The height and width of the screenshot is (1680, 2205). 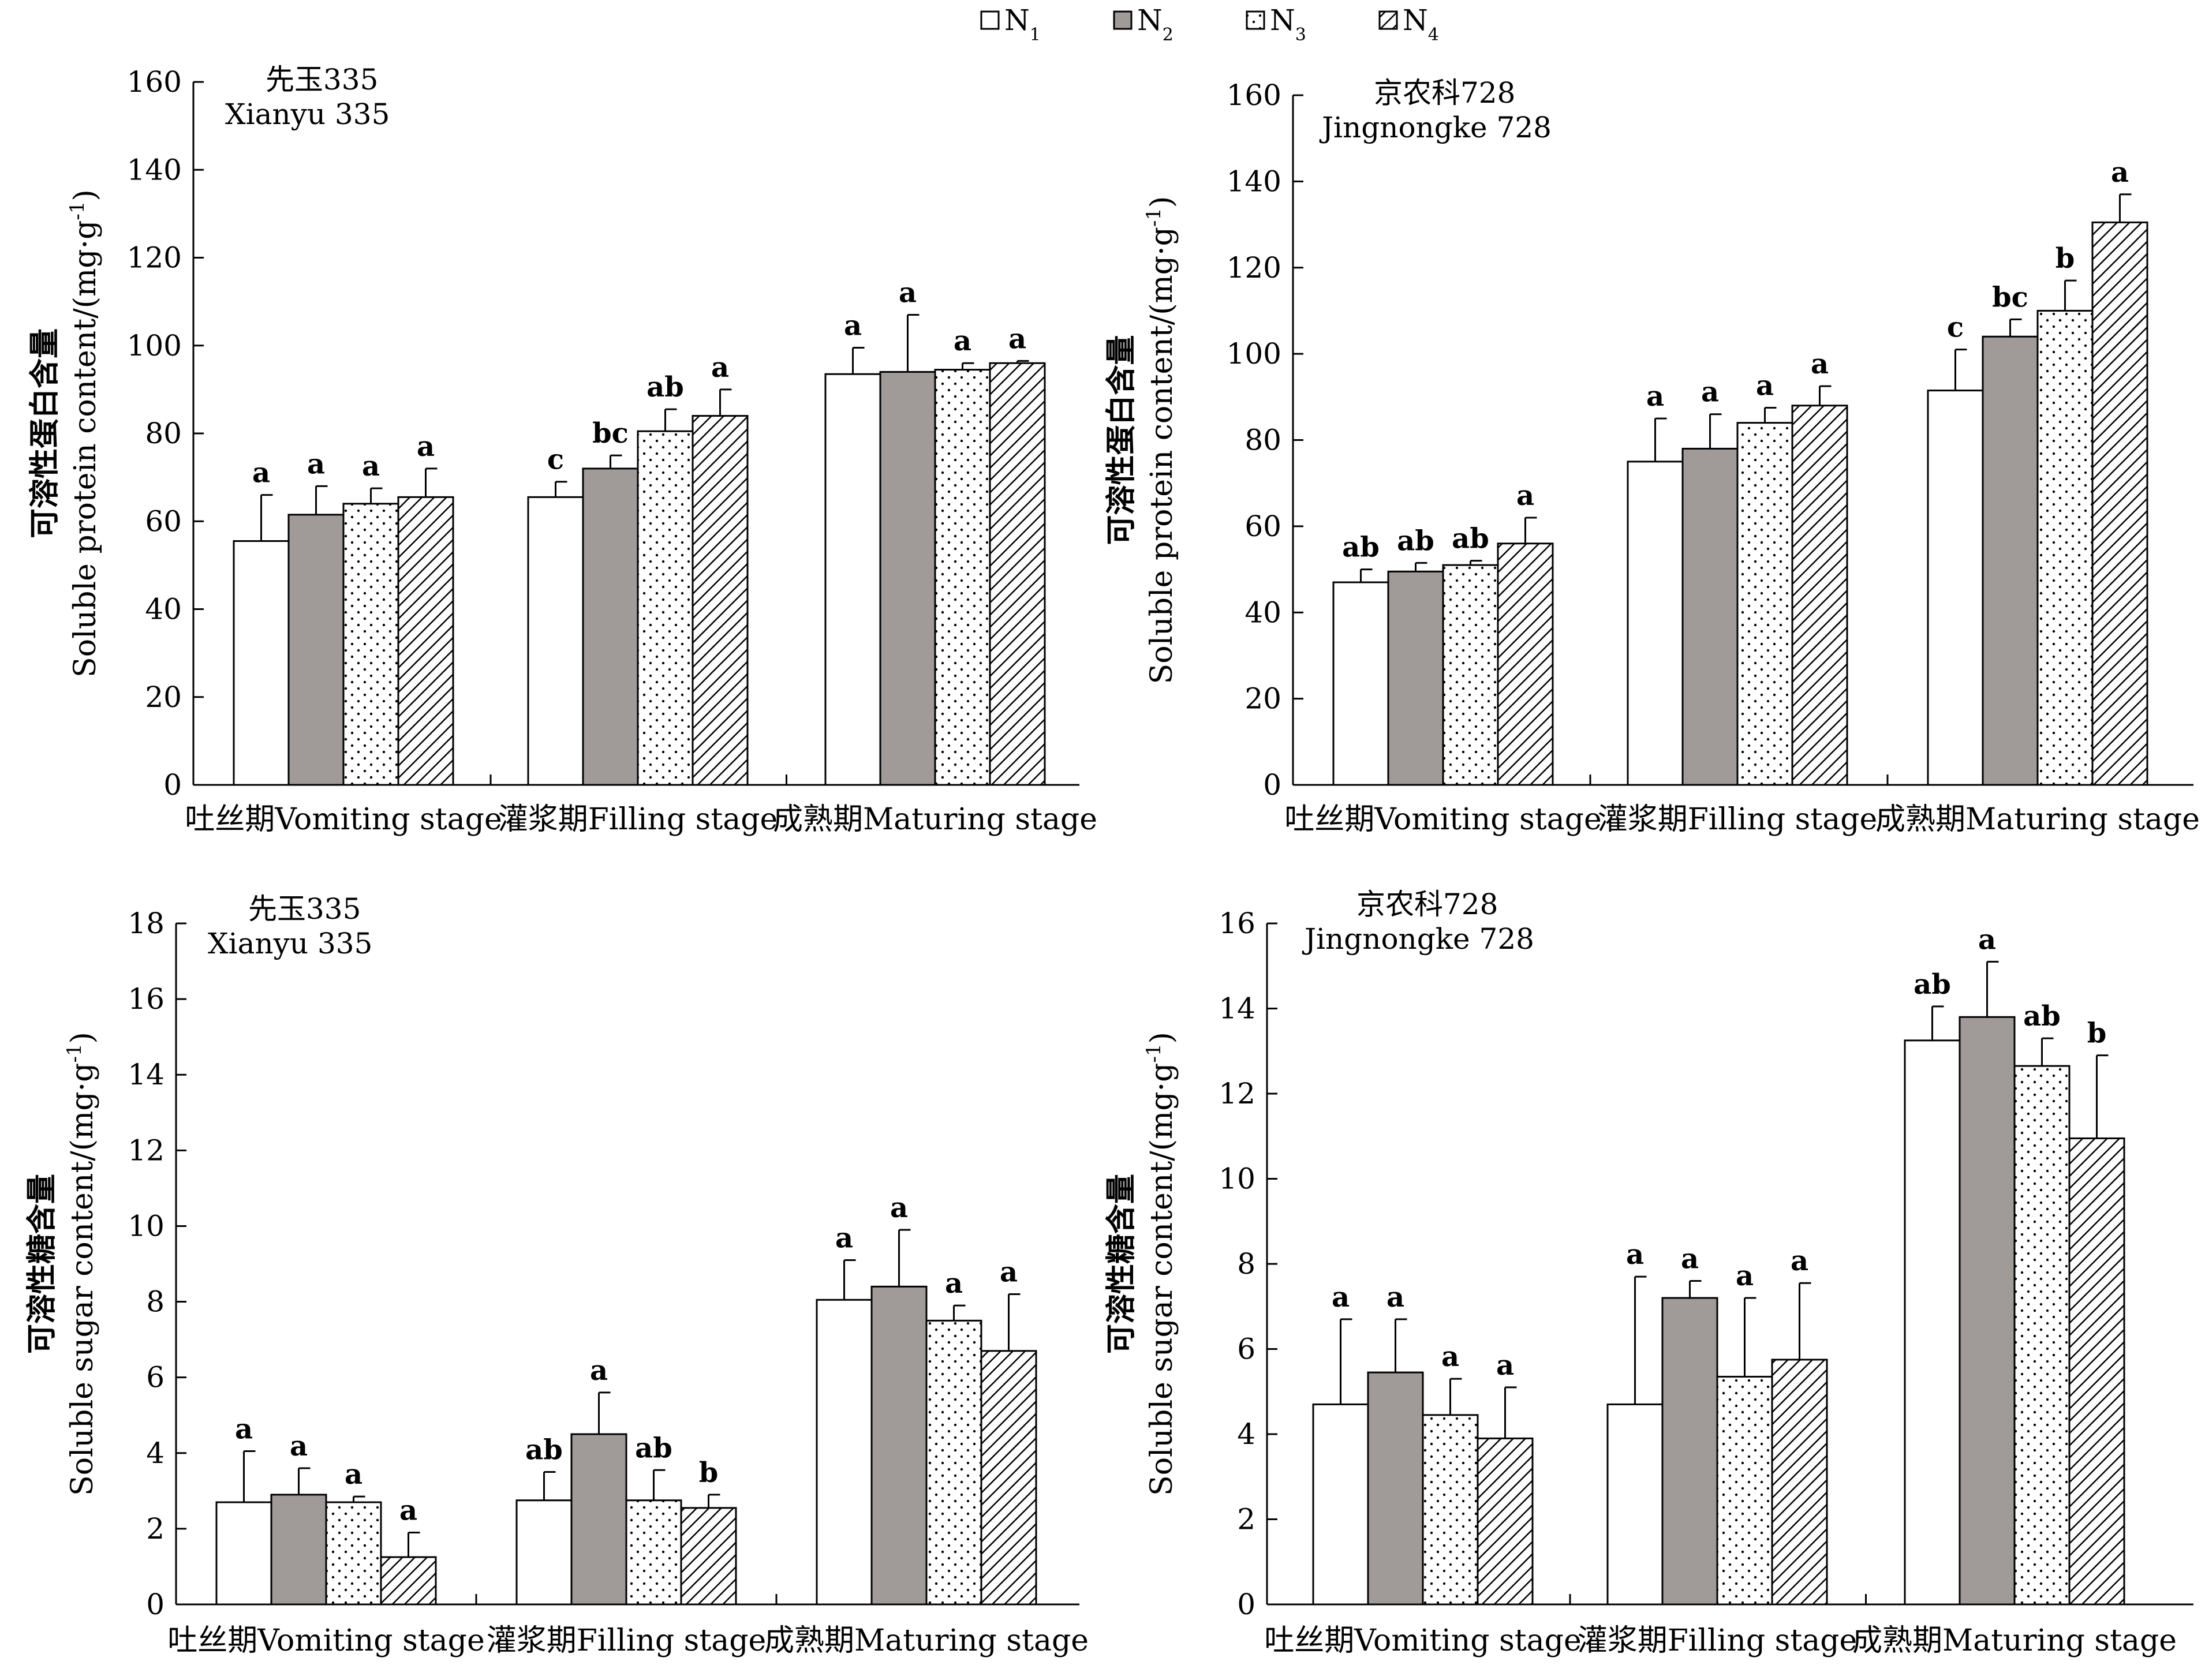 I want to click on y-tick-label: 12, so click(x=146, y=1150).